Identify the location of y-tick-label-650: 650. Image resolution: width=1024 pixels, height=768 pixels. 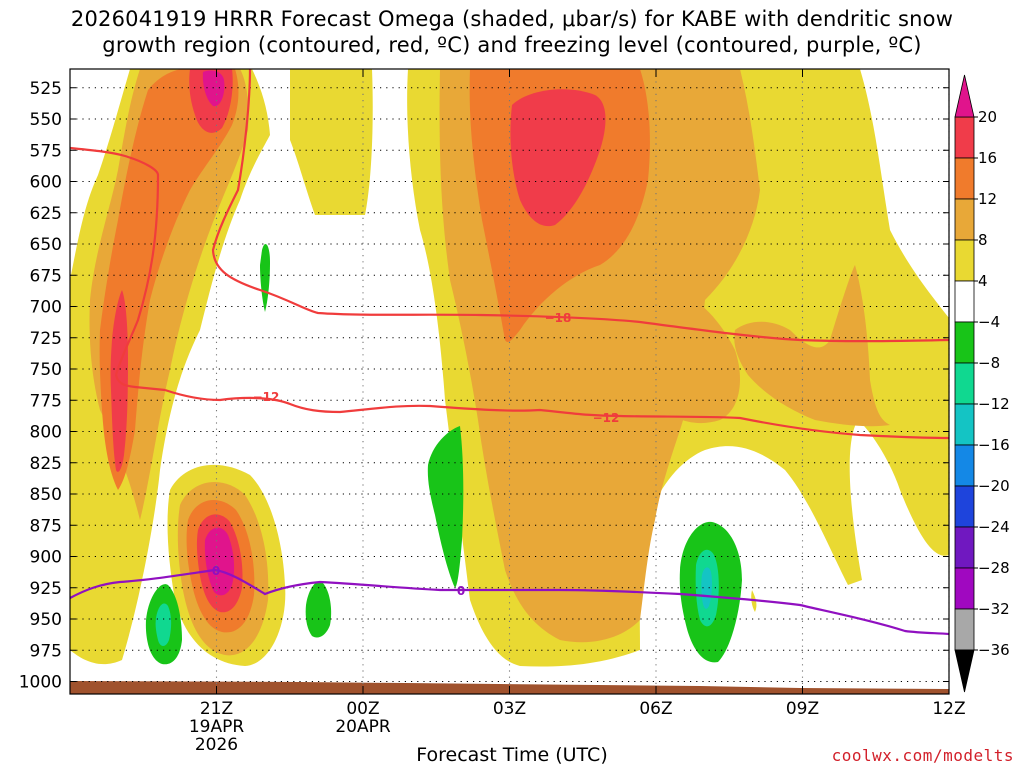
(46, 245).